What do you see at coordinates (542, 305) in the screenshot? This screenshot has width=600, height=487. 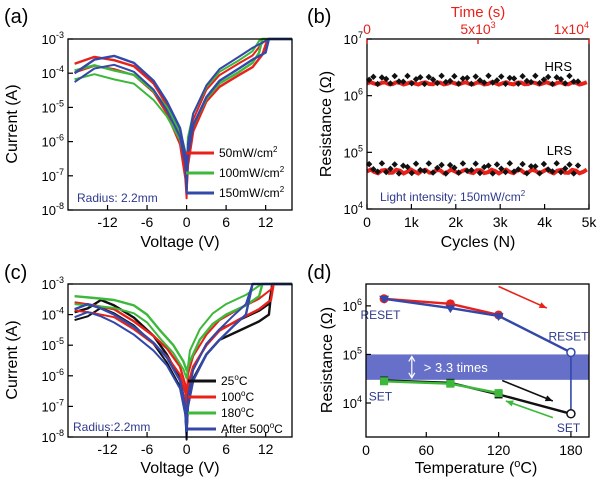 I see `trend-arrow-red-head` at bounding box center [542, 305].